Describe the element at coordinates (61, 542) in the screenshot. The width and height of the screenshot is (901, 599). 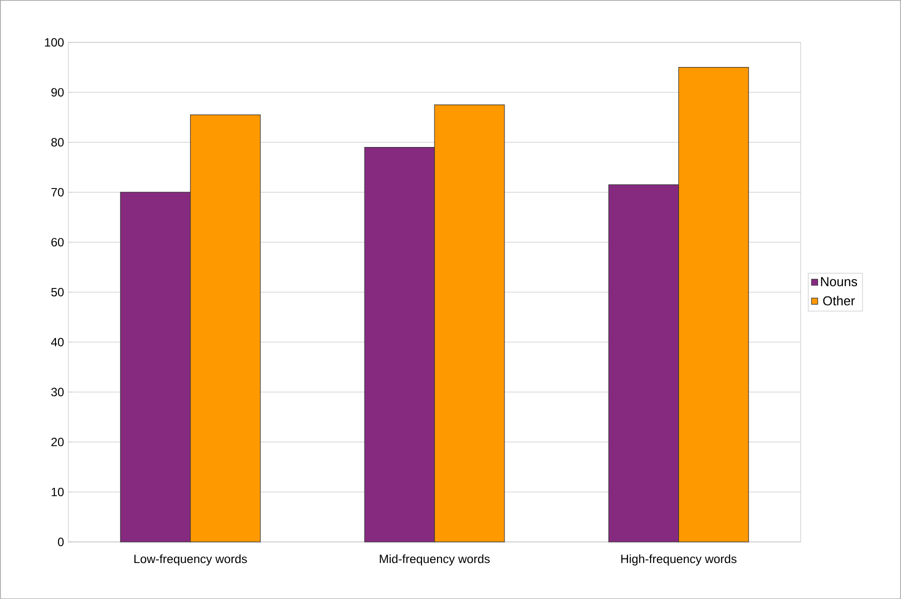
I see `y-tick-label: 0` at that location.